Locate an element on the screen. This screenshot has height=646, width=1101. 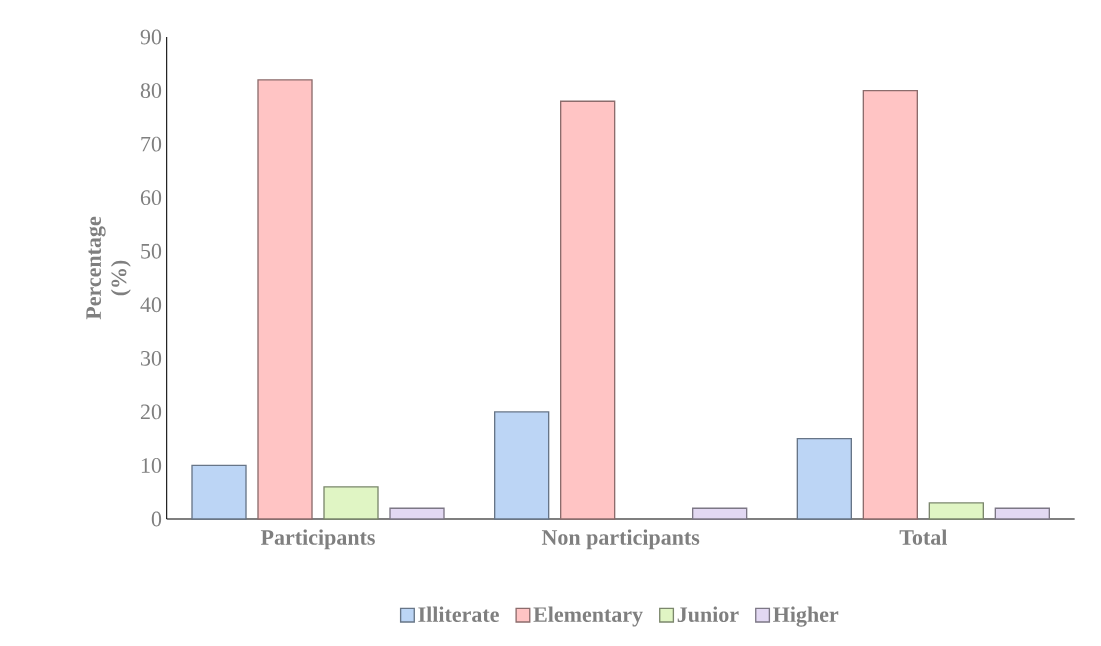
y-tick-label: 40 is located at coordinates (151, 305).